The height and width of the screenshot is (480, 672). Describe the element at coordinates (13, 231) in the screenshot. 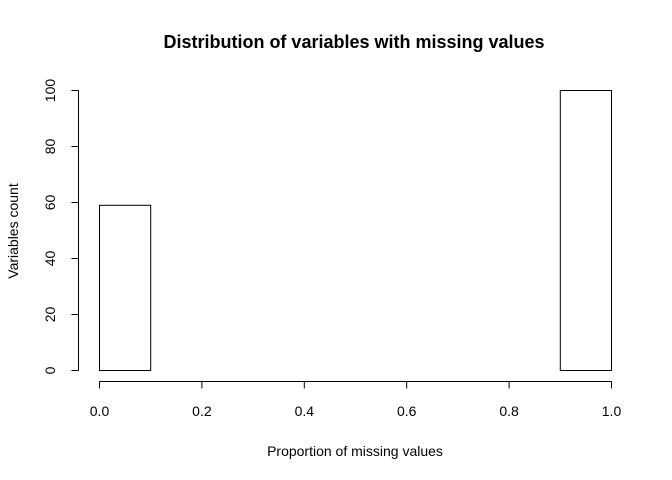

I see `y-axis-label: Variables count` at that location.